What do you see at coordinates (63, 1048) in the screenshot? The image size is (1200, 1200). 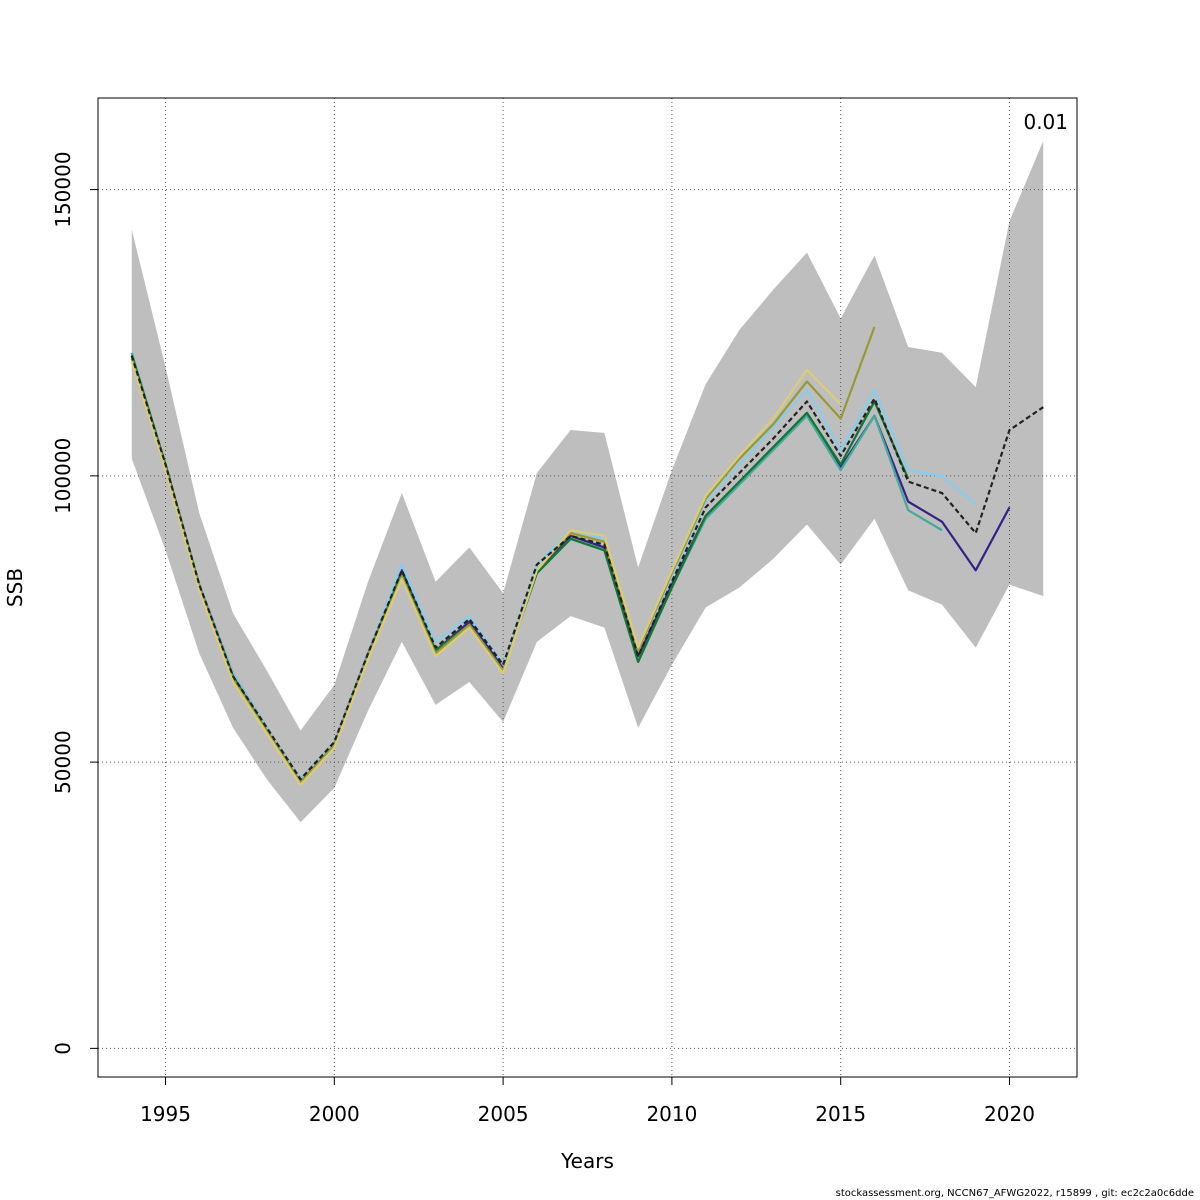 I see `y-tick-label: 0` at bounding box center [63, 1048].